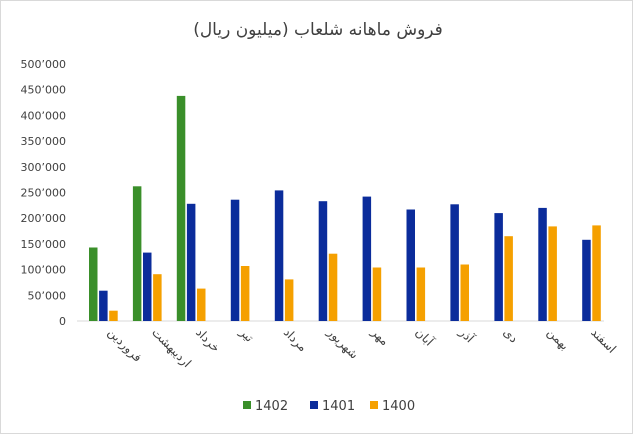 The height and width of the screenshot is (434, 633). What do you see at coordinates (342, 344) in the screenshot?
I see `category-label: شهریور` at bounding box center [342, 344].